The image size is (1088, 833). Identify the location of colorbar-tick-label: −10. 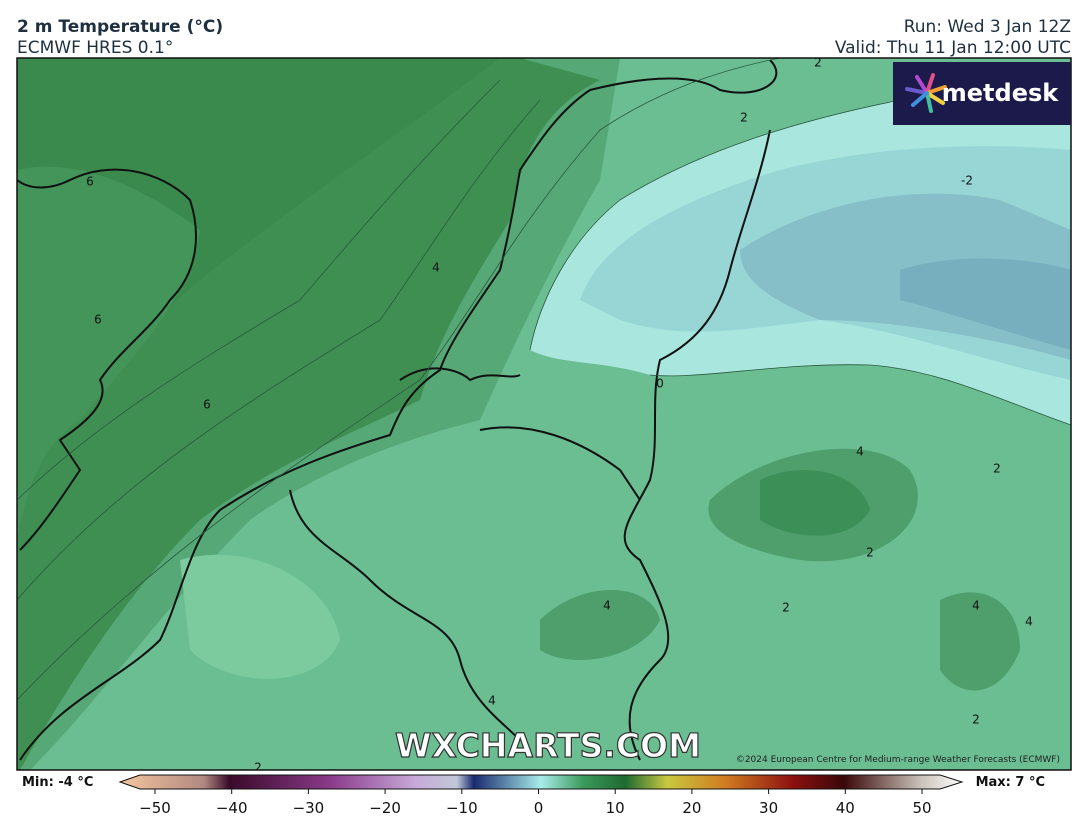
(462, 808).